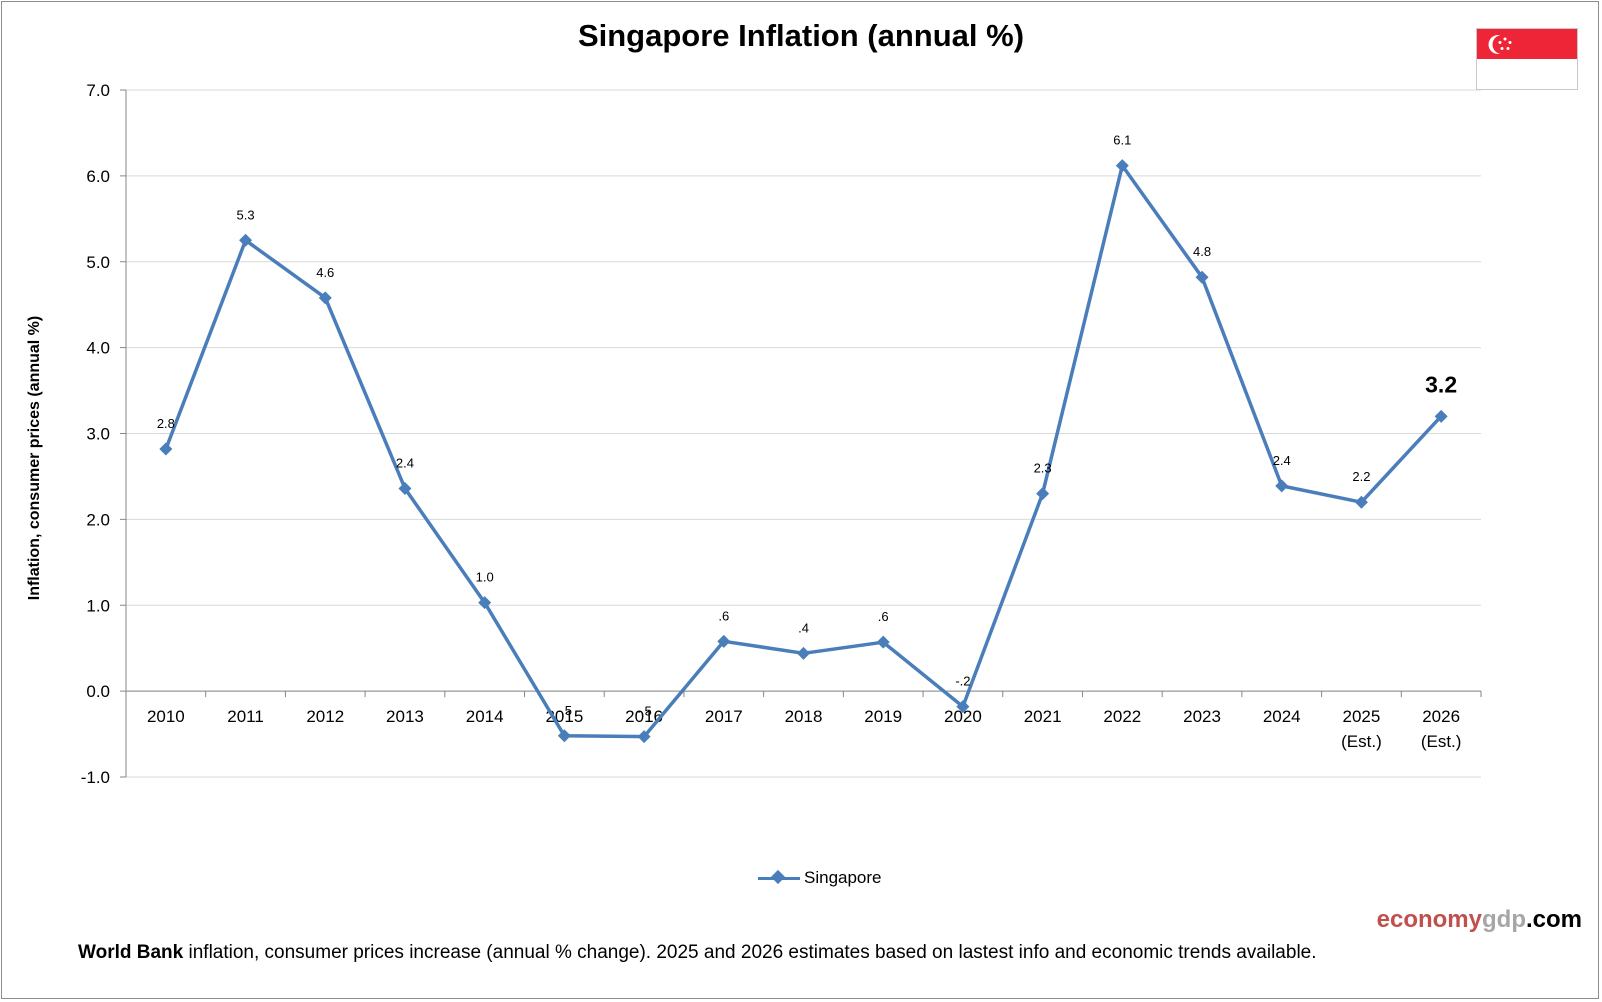  Describe the element at coordinates (325, 716) in the screenshot. I see `x-tick-label: 2012` at that location.